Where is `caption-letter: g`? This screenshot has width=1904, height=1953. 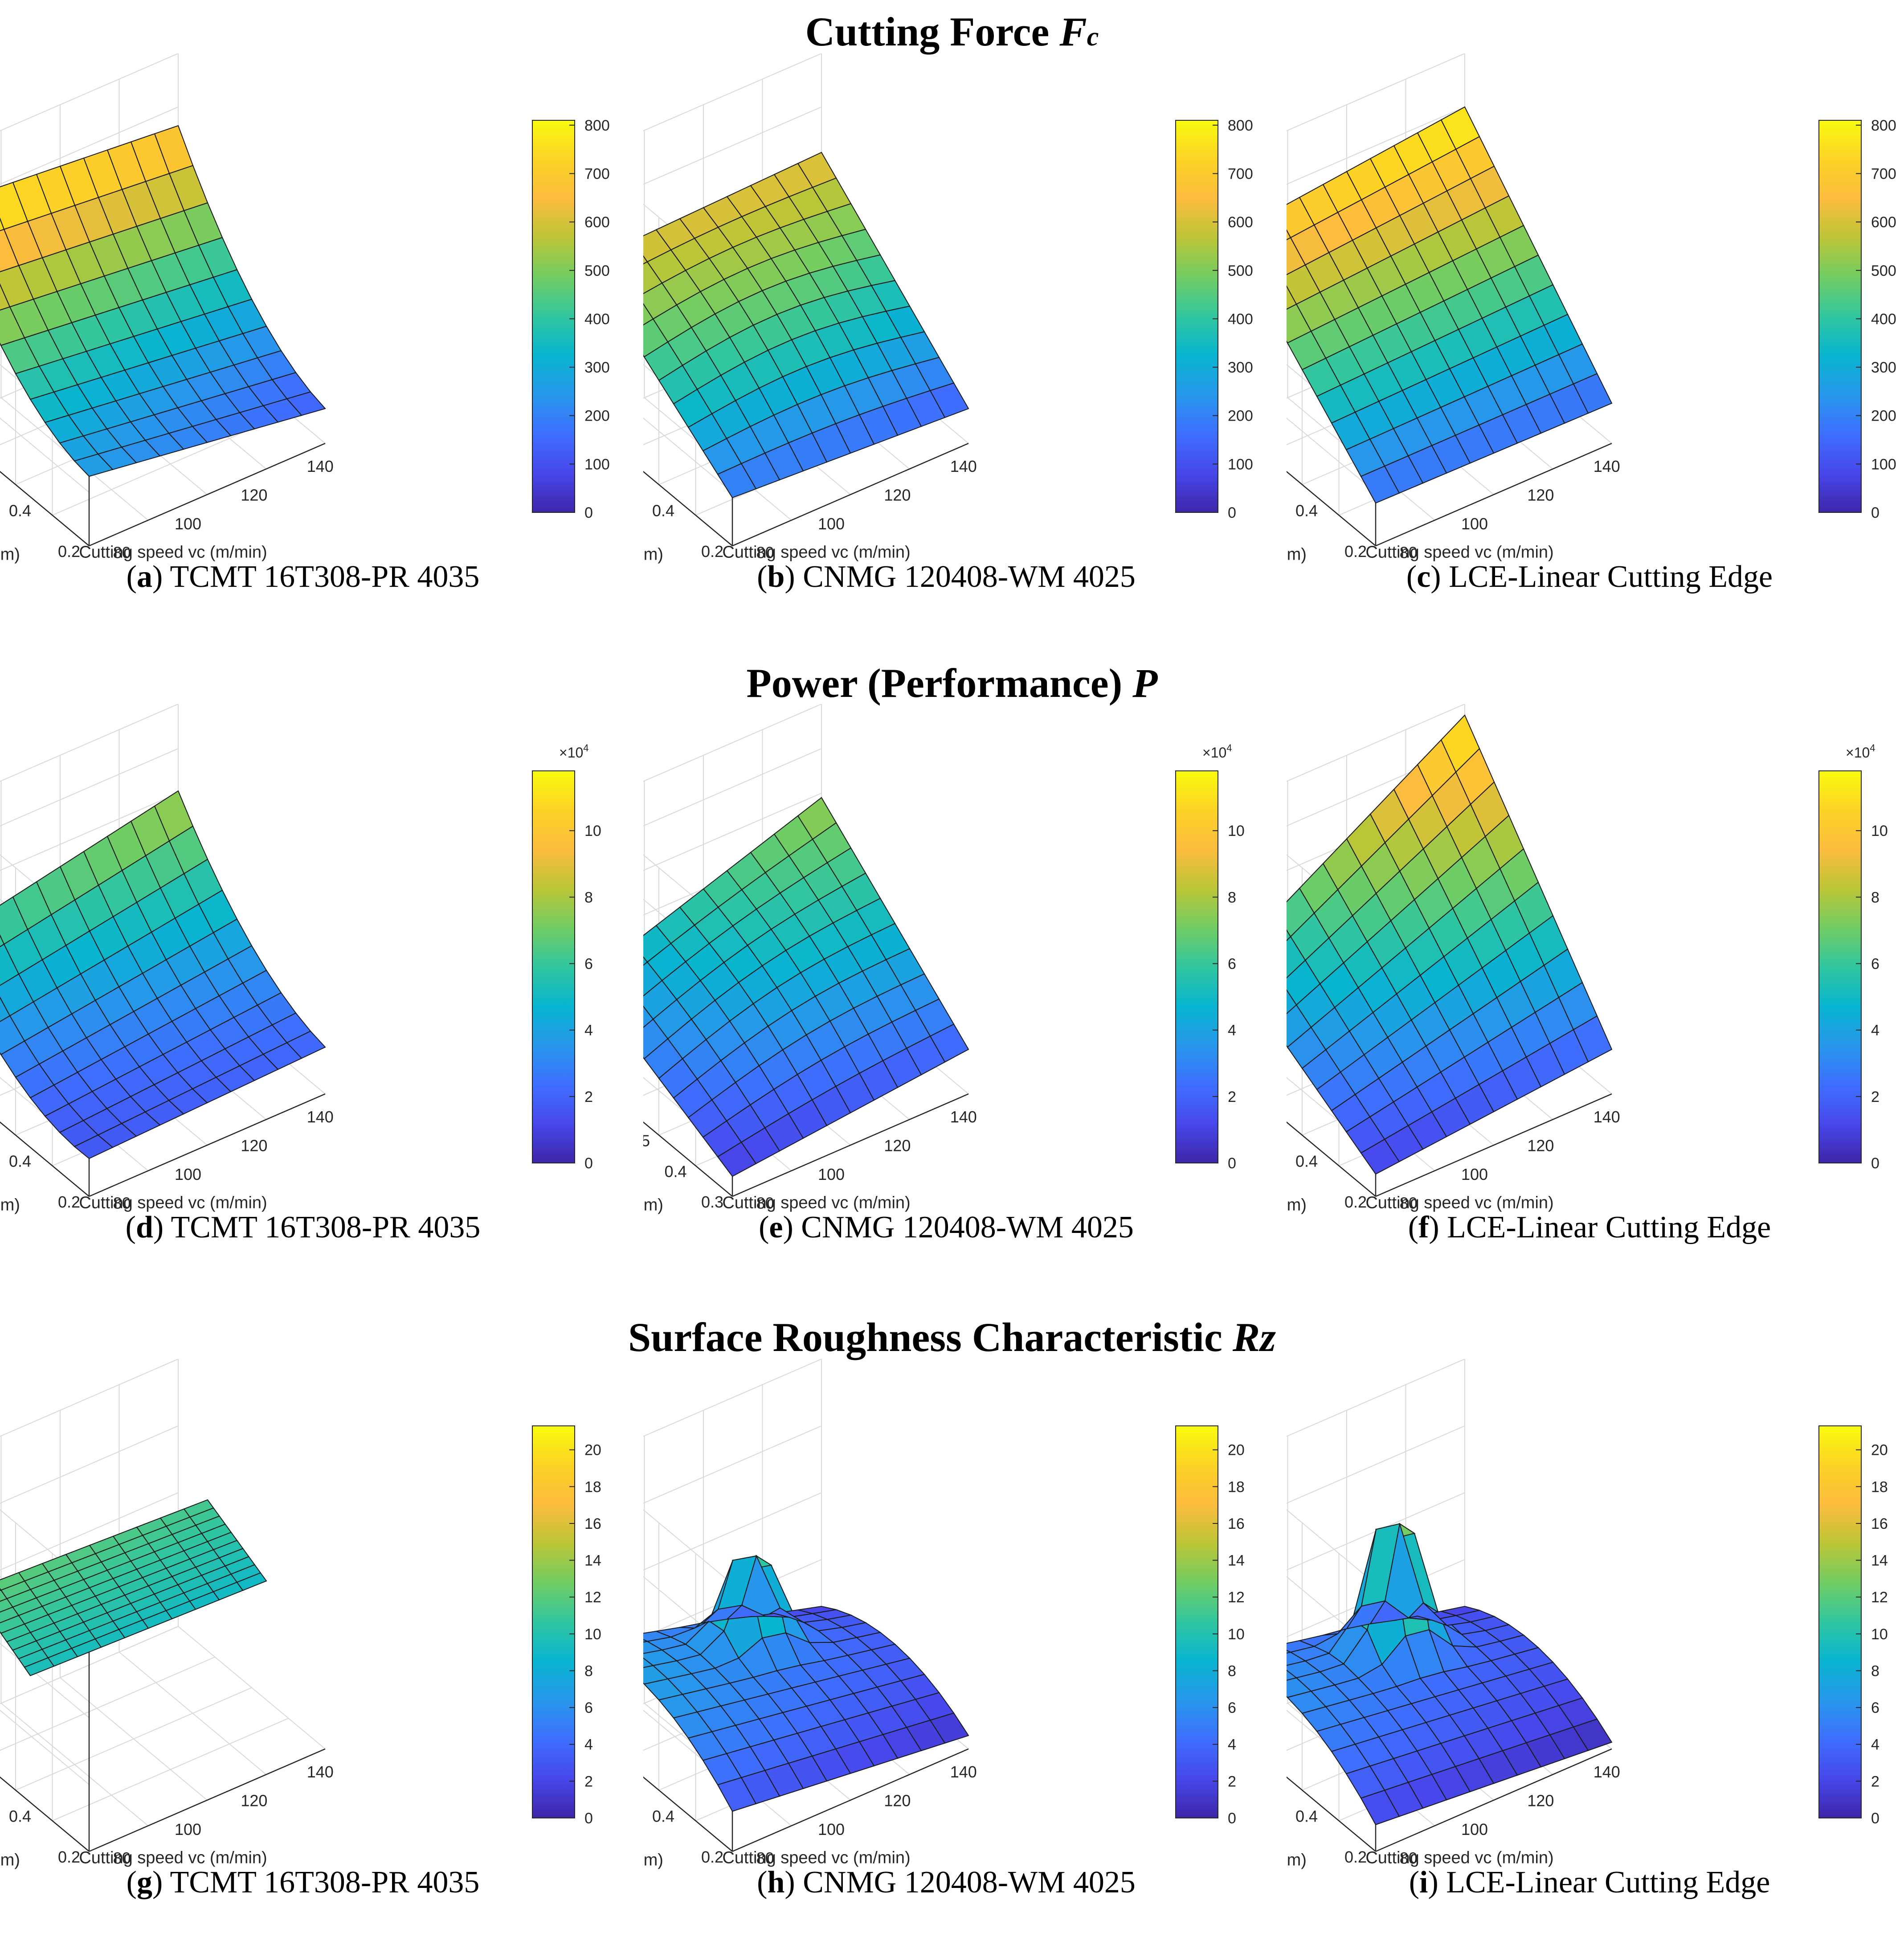 caption-letter: g is located at coordinates (144, 1882).